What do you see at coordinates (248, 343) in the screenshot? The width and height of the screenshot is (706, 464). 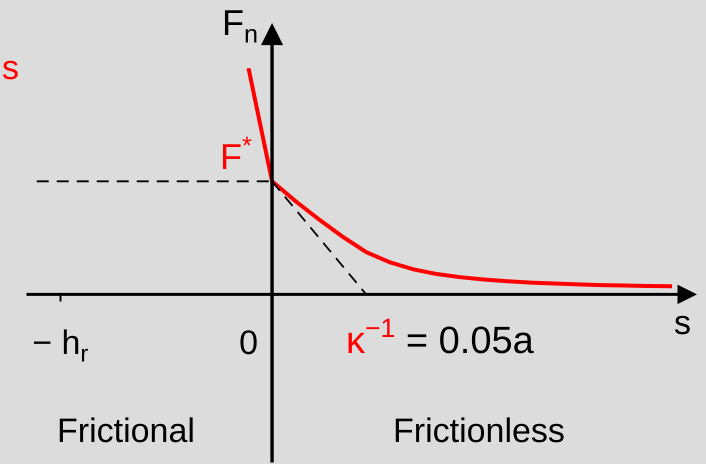 I see `x-tick-label: 0` at bounding box center [248, 343].